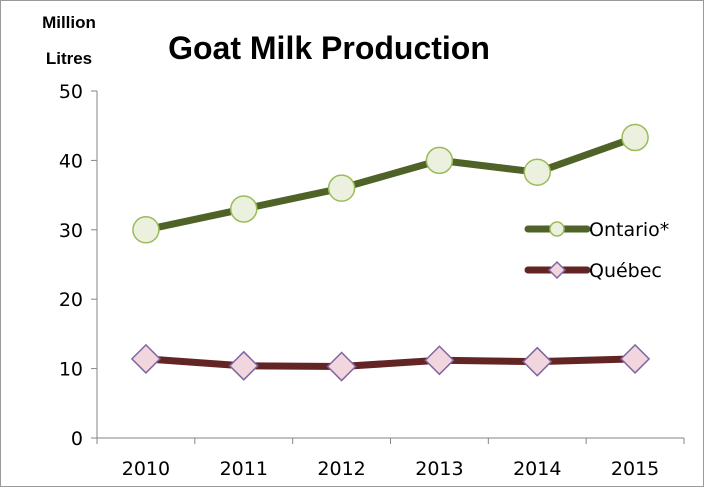  What do you see at coordinates (635, 469) in the screenshot?
I see `x-tick-label: 2015` at bounding box center [635, 469].